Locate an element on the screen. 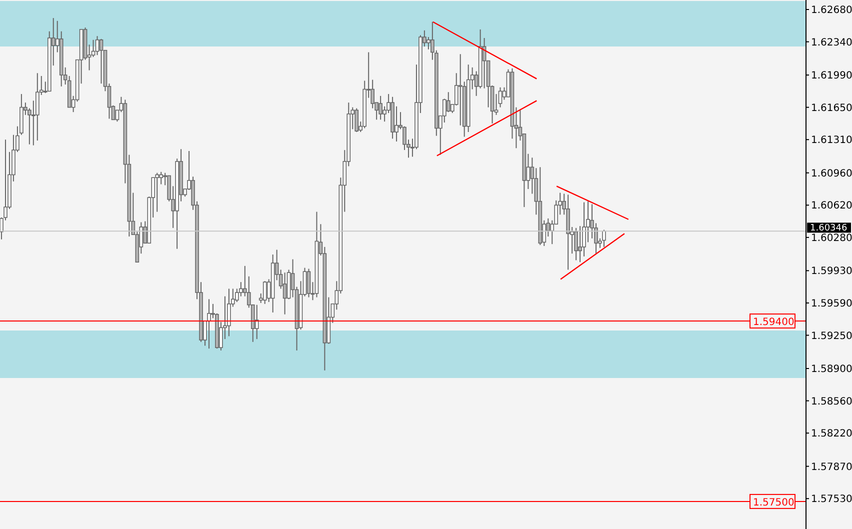 The width and height of the screenshot is (852, 529). y-tick-label: 1.58900 is located at coordinates (831, 370).